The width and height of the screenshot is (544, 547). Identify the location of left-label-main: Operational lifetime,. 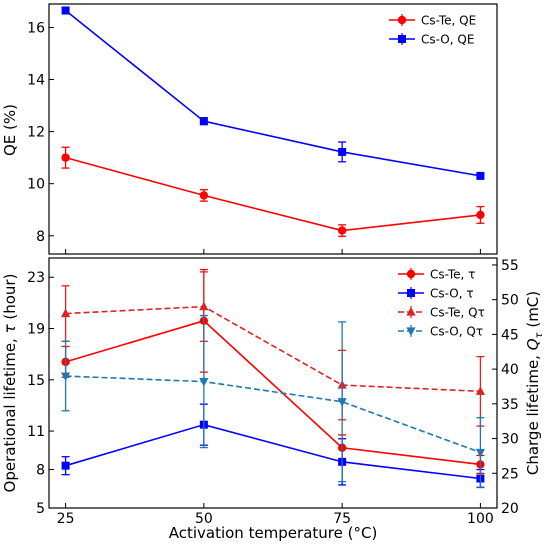
(10, 412).